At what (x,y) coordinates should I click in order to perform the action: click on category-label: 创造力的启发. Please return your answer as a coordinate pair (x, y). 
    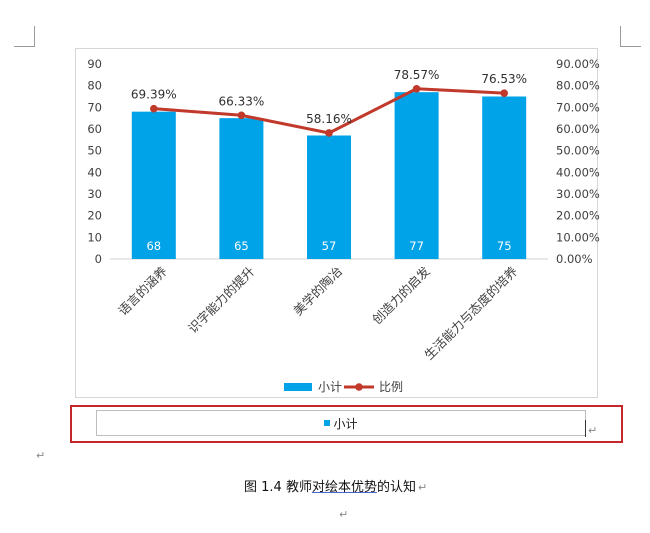
    Looking at the image, I should click on (401, 295).